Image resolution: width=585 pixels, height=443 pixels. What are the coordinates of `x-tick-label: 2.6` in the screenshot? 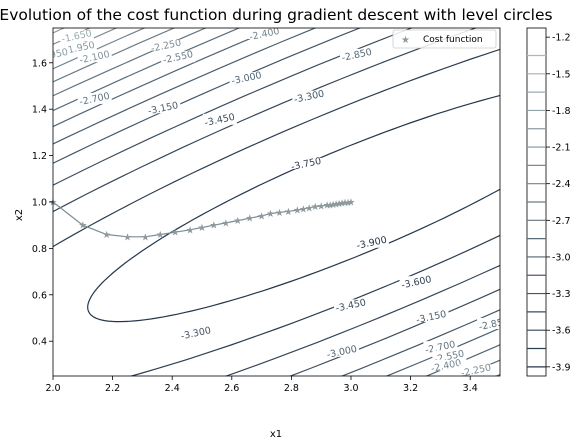 It's located at (231, 388).